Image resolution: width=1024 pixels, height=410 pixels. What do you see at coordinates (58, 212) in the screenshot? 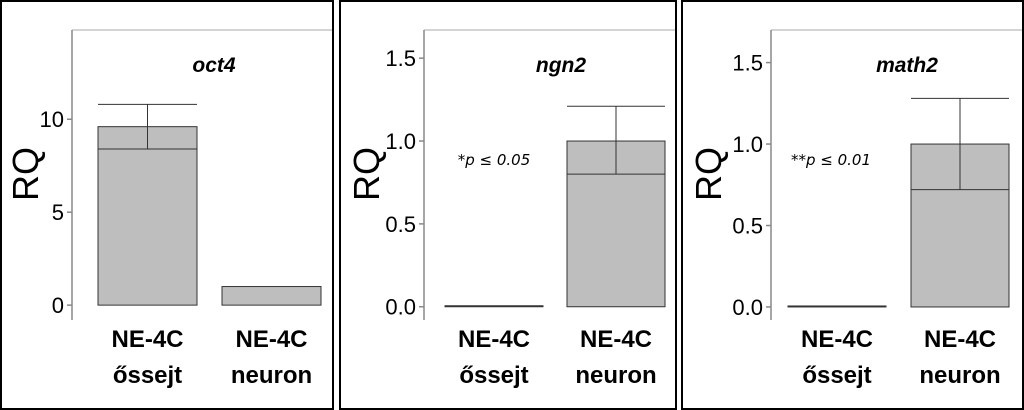
I see `y-tick-label: 5` at bounding box center [58, 212].